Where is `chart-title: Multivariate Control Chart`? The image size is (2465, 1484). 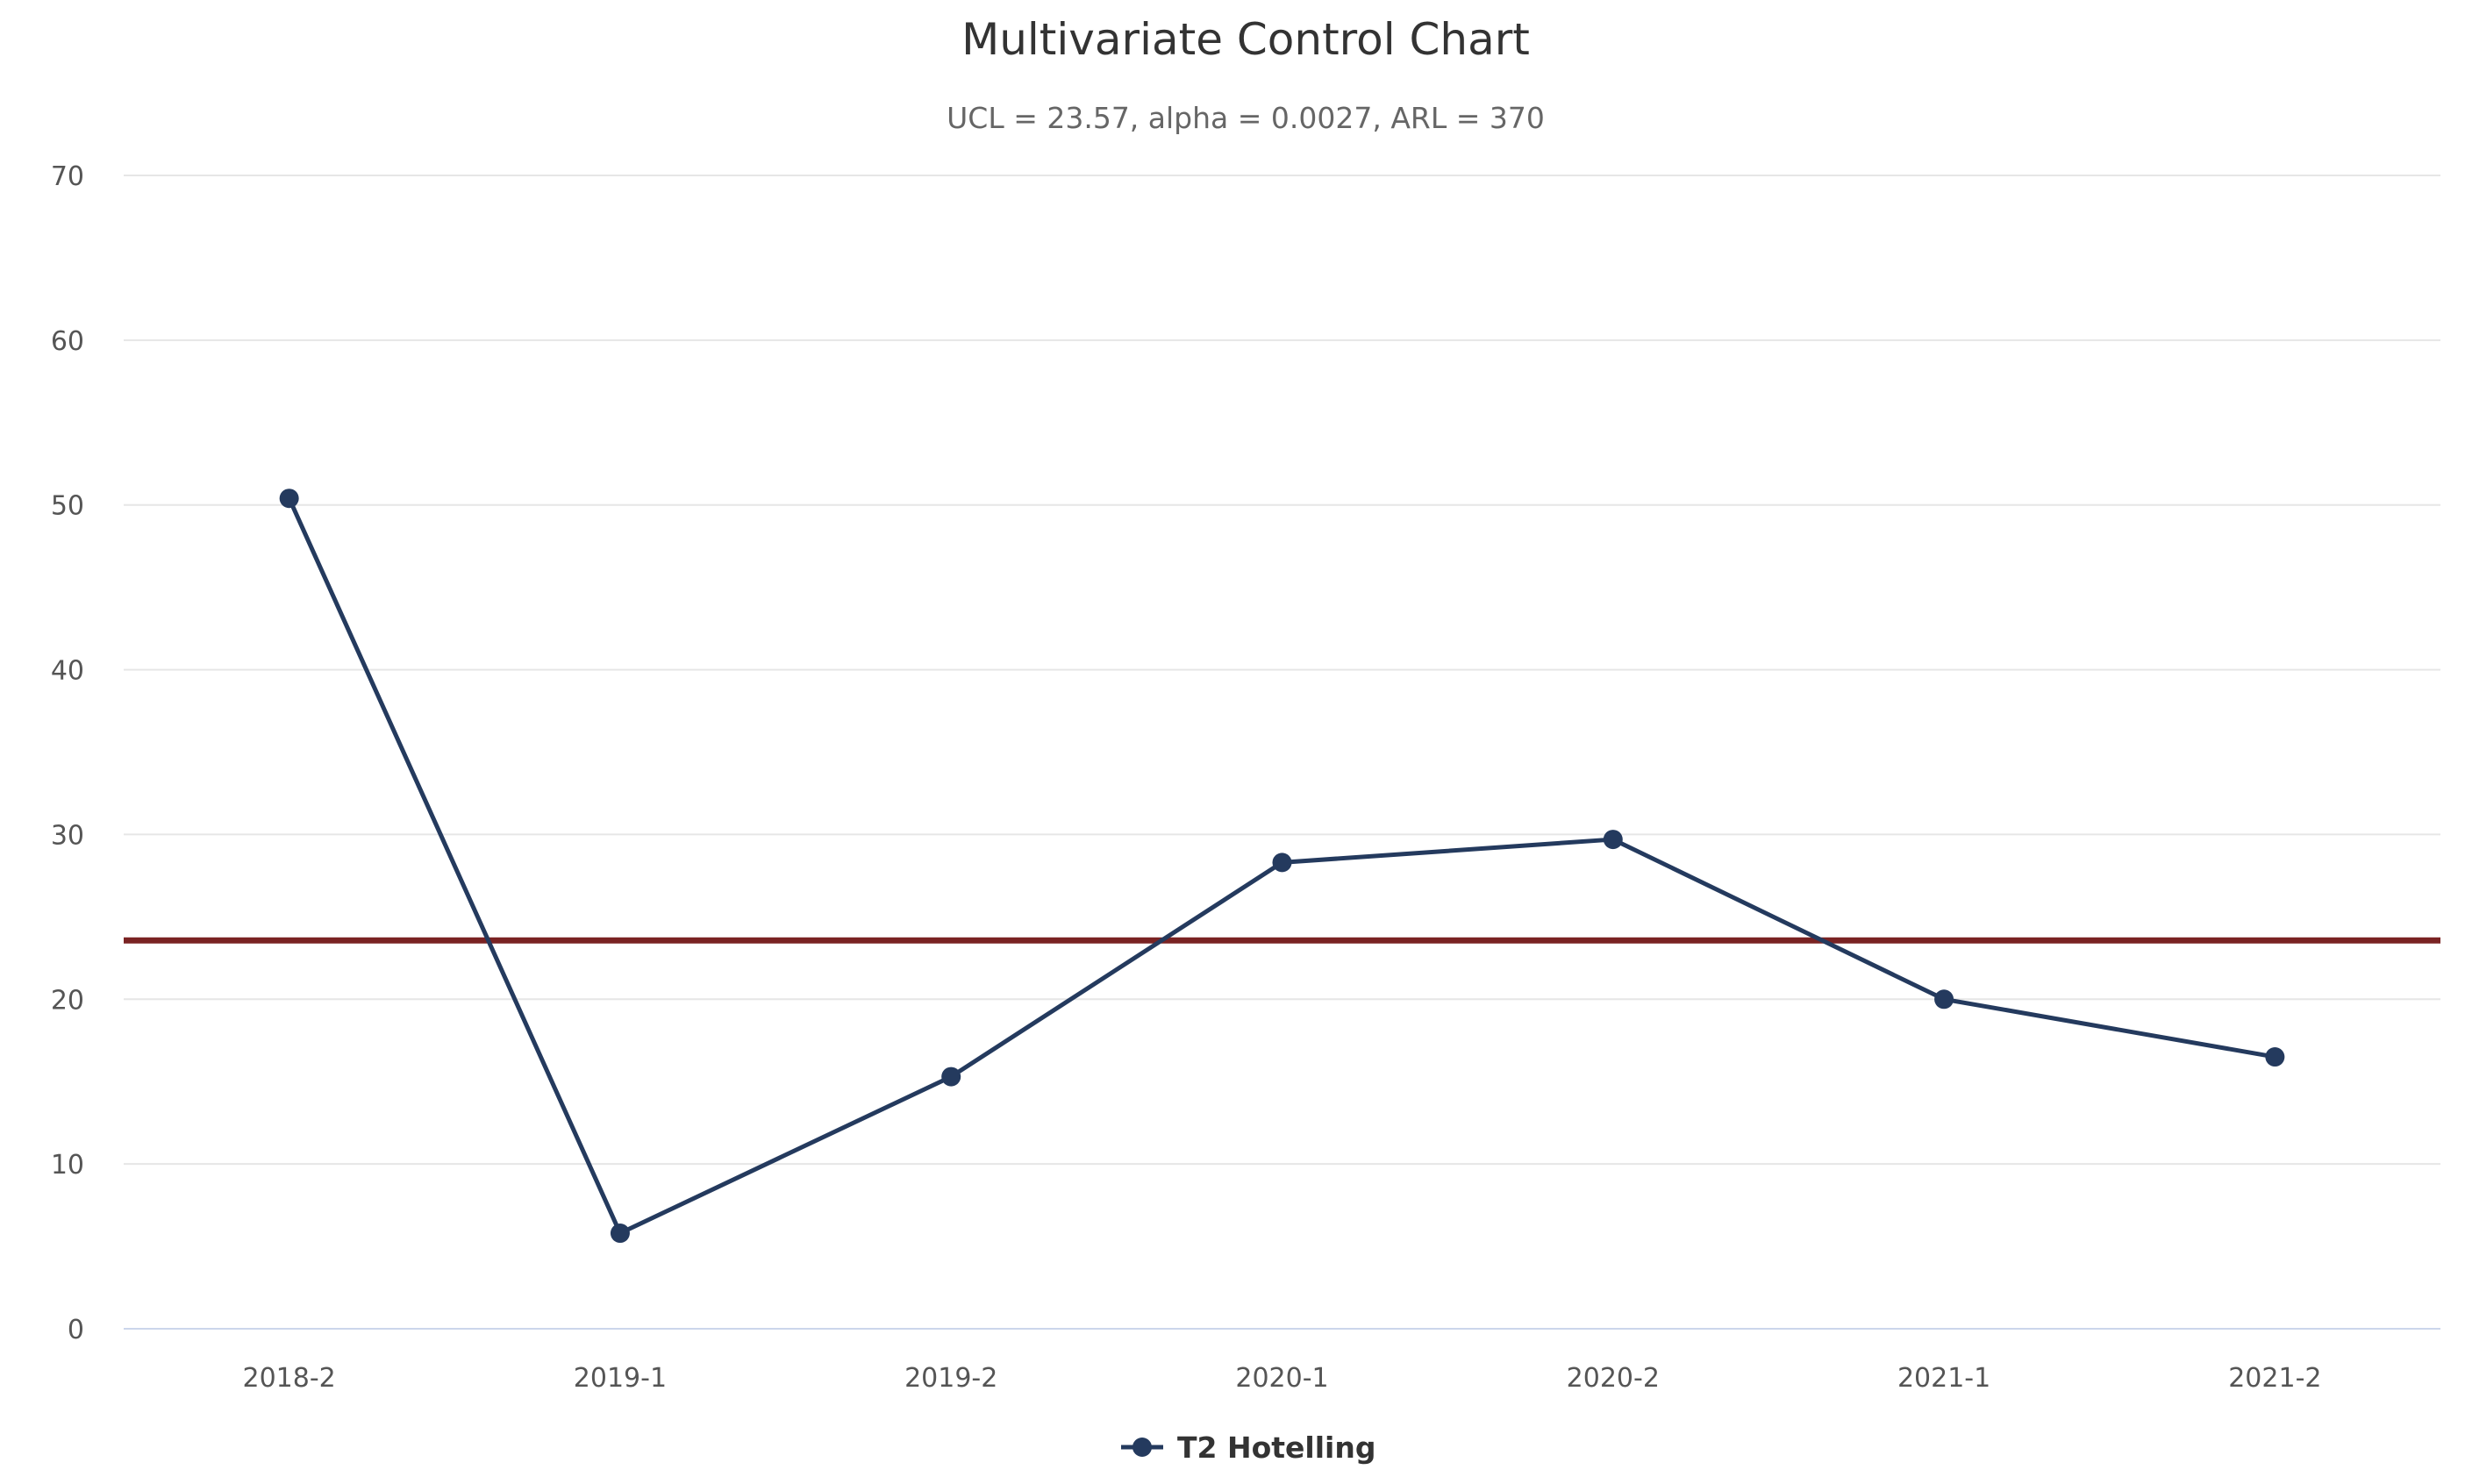
chart-title: Multivariate Control Chart is located at coordinates (1245, 39).